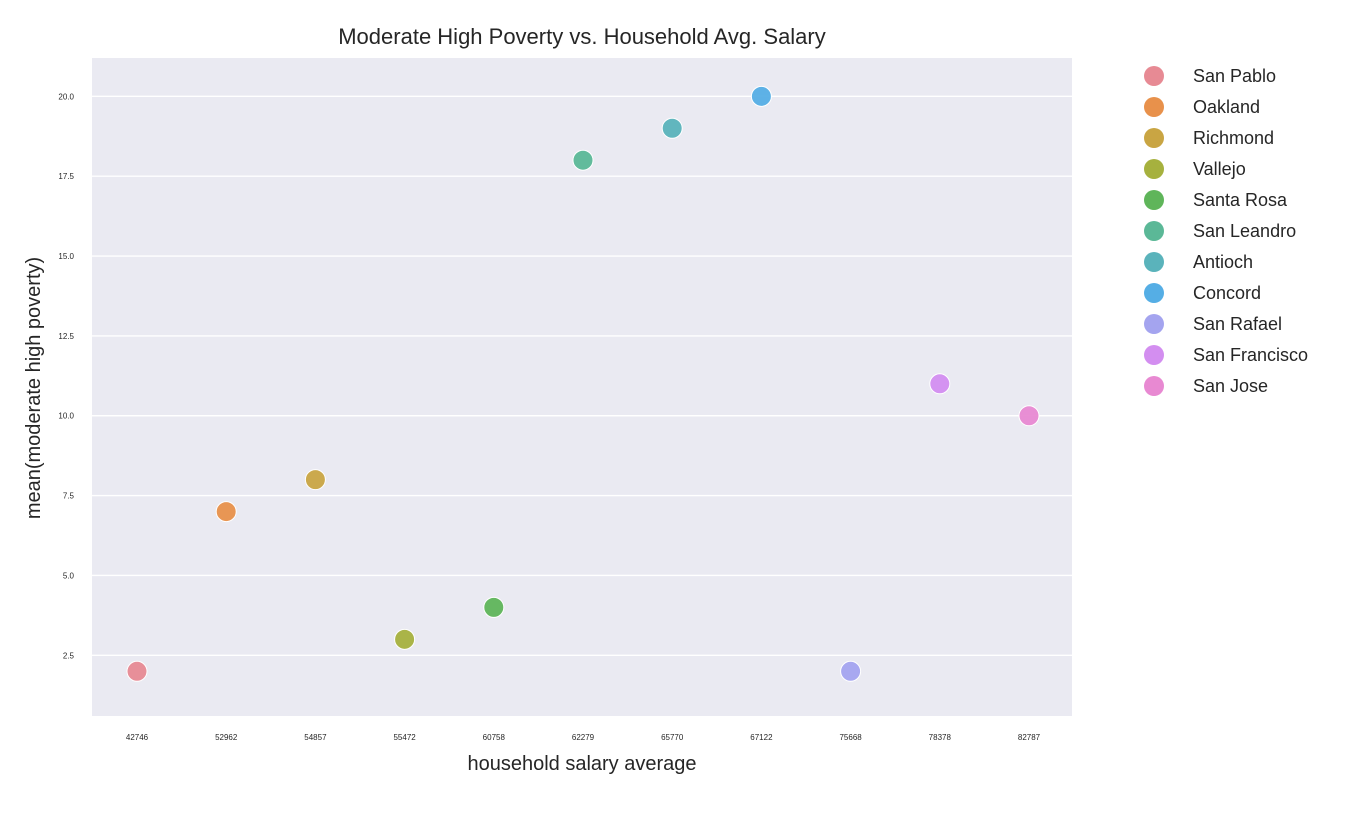 This screenshot has height=814, width=1372. I want to click on y-tick-label: 2.5, so click(69, 655).